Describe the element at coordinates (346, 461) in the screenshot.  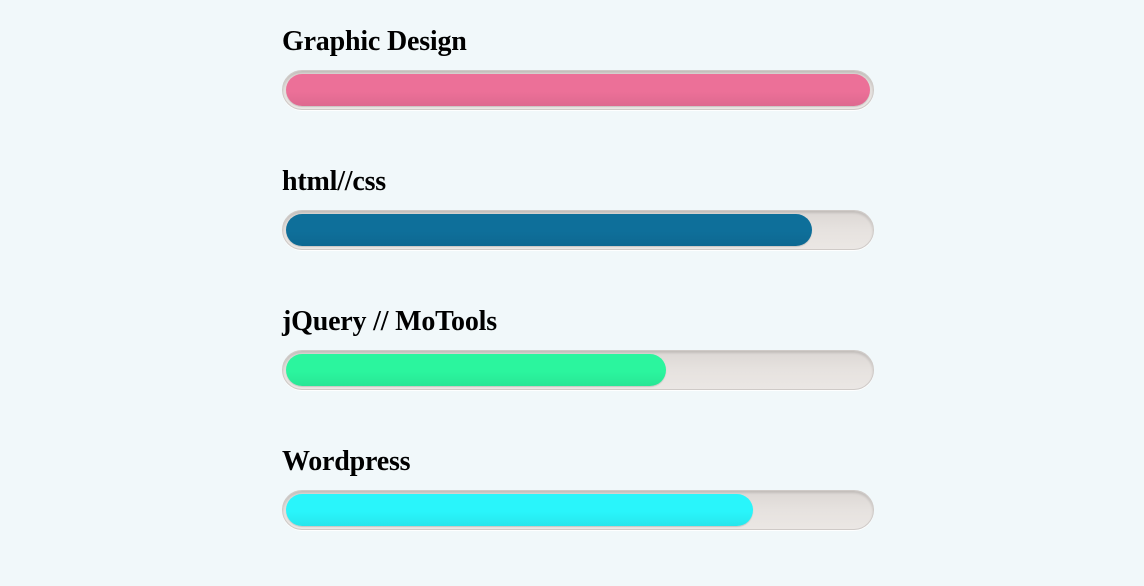
I see `skill-title: Wordpress` at that location.